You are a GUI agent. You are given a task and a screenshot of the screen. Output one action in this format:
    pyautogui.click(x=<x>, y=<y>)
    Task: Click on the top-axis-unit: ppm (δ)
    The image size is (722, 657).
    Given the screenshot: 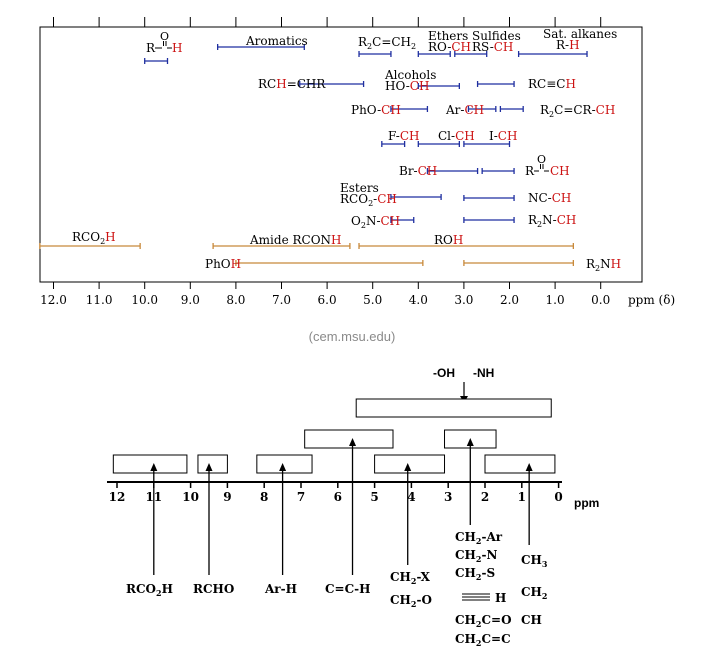 What is the action you would take?
    pyautogui.click(x=651, y=300)
    